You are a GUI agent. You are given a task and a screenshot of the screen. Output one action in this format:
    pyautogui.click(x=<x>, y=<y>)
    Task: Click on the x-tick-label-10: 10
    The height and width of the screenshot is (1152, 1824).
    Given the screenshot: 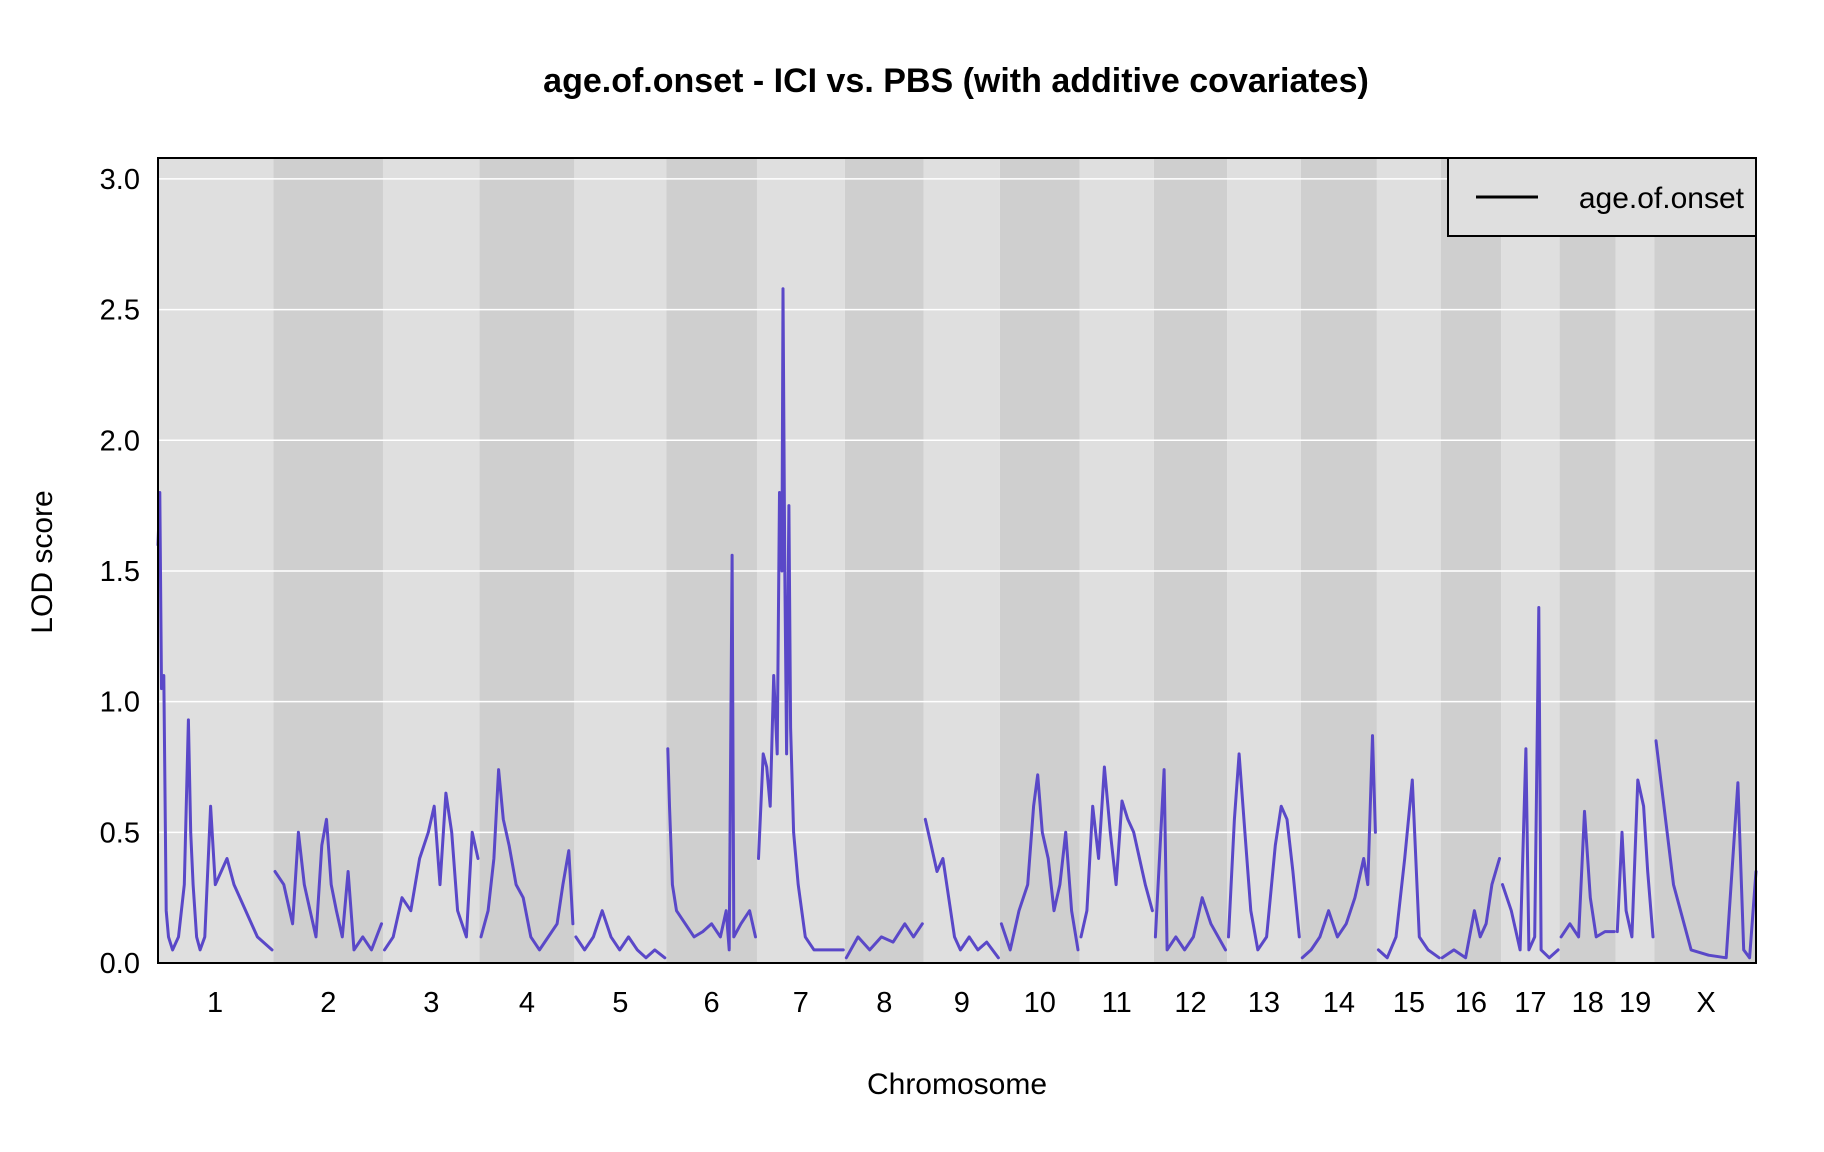 What is the action you would take?
    pyautogui.click(x=1040, y=1003)
    